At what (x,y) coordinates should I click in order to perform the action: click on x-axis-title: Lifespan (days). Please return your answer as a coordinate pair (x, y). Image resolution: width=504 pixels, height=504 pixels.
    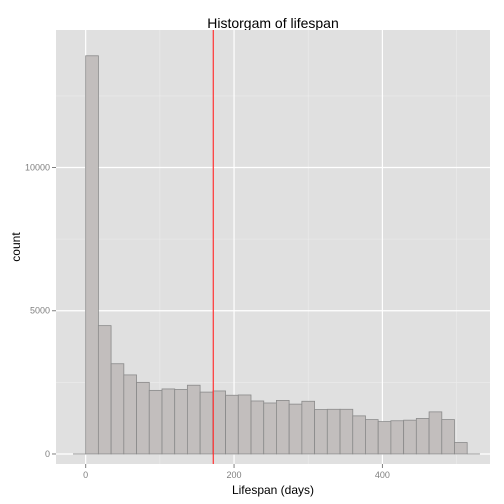
    Looking at the image, I should click on (273, 490).